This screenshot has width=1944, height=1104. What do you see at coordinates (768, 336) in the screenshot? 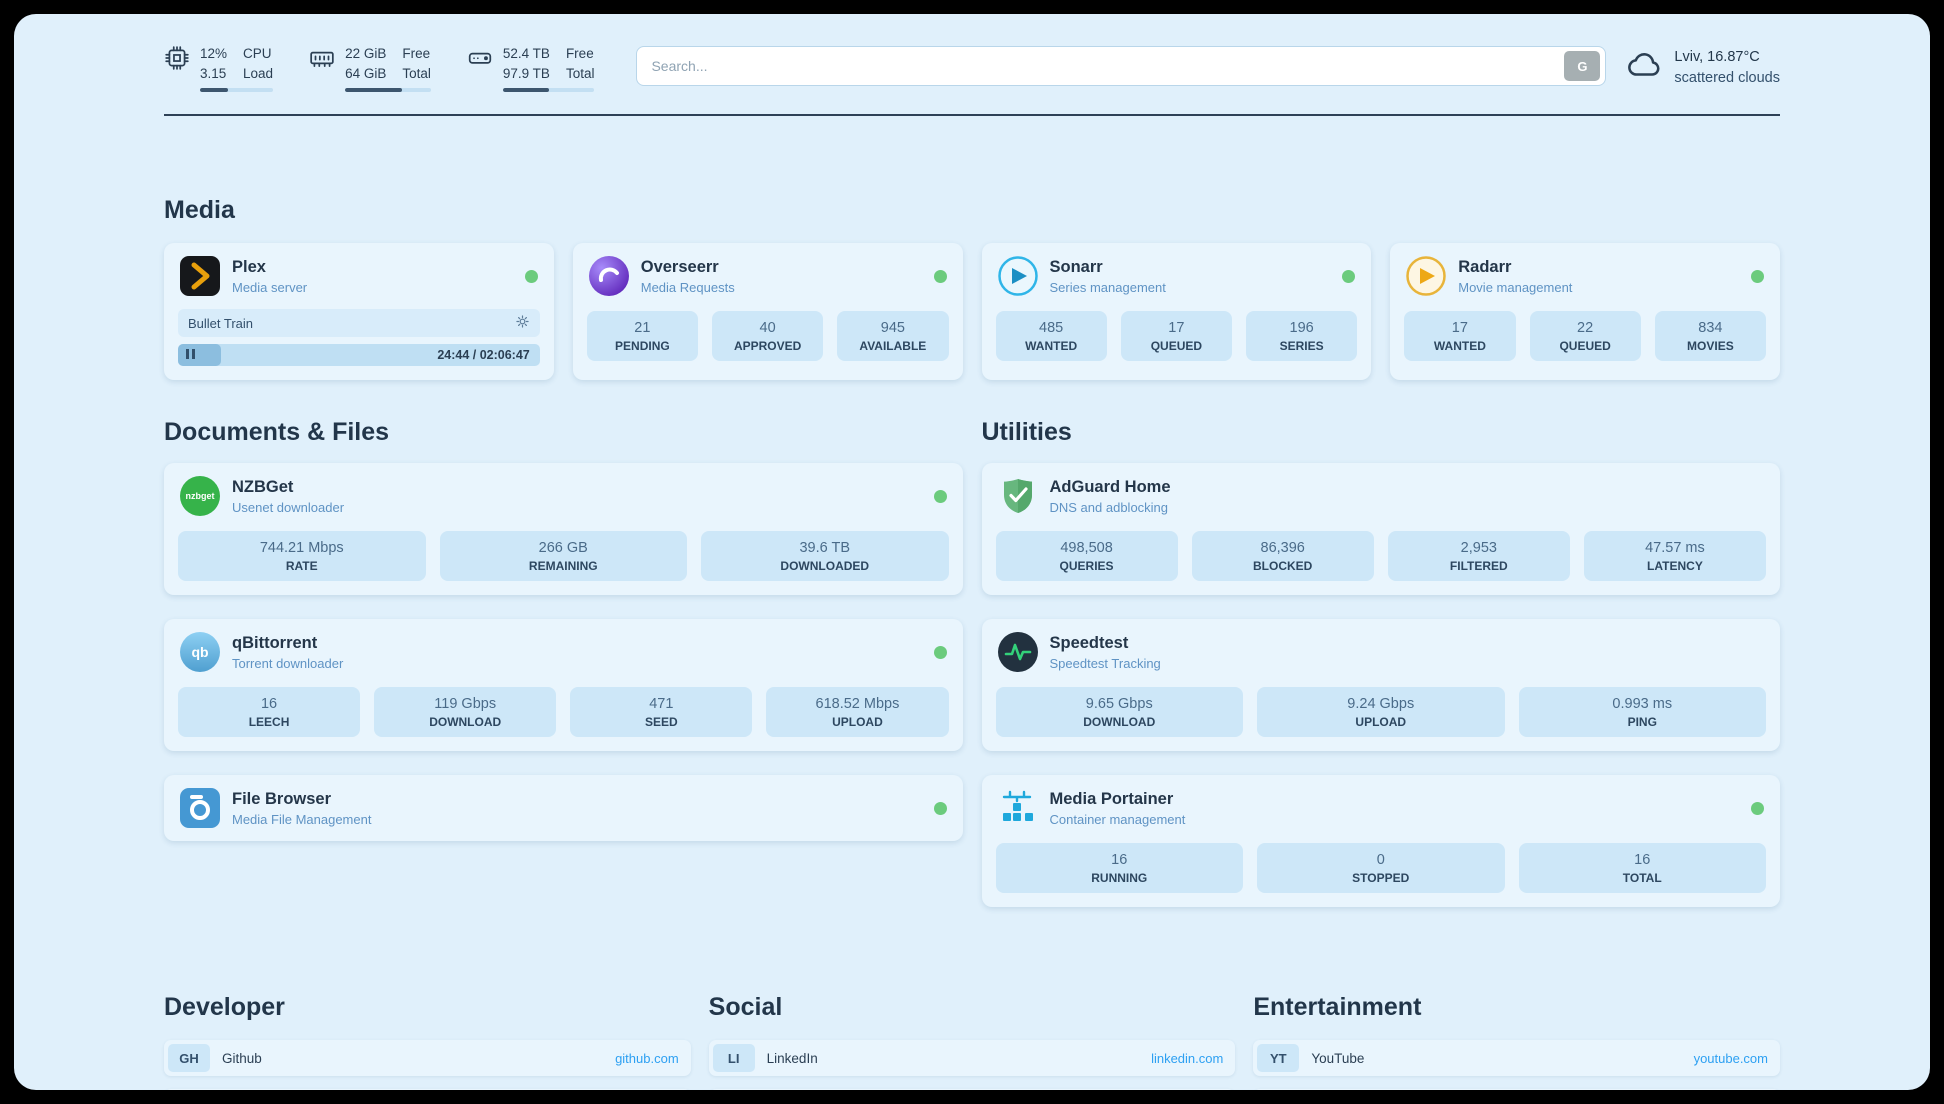
I see `stat-box: 40 APPROVED` at bounding box center [768, 336].